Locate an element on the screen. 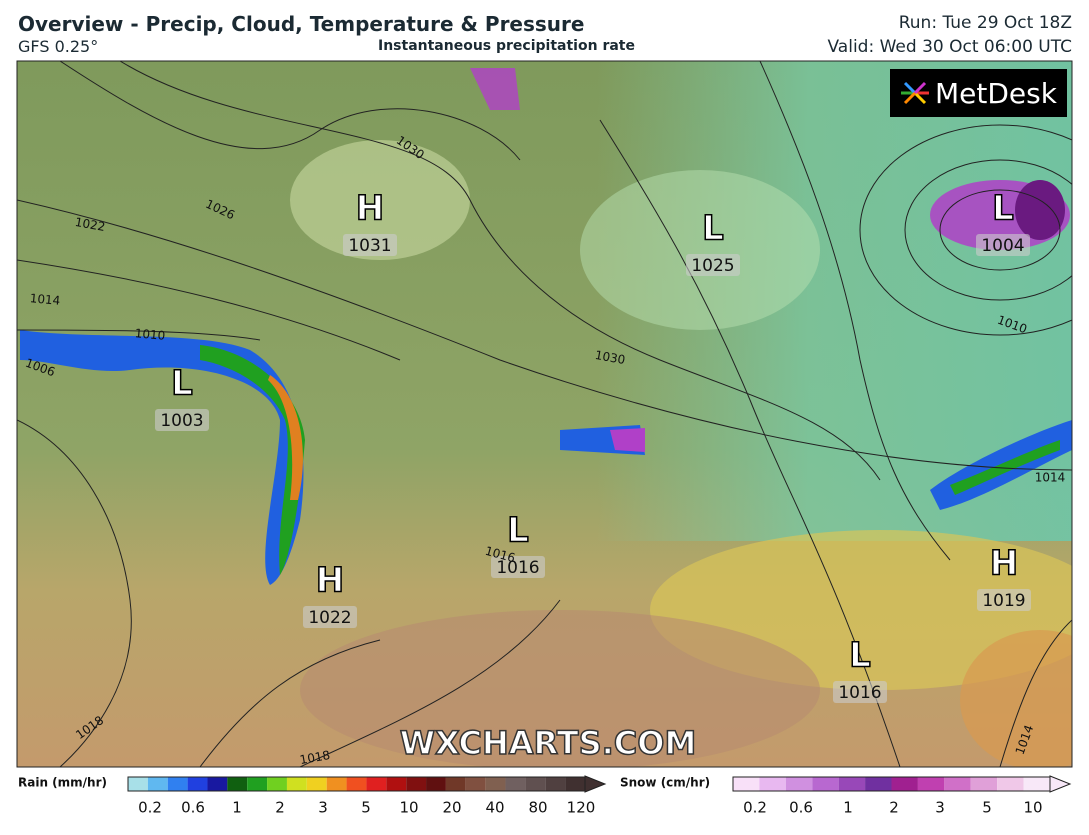 Image resolution: width=1089 pixels, height=835 pixels. model: GFS 0.25° is located at coordinates (58, 46).